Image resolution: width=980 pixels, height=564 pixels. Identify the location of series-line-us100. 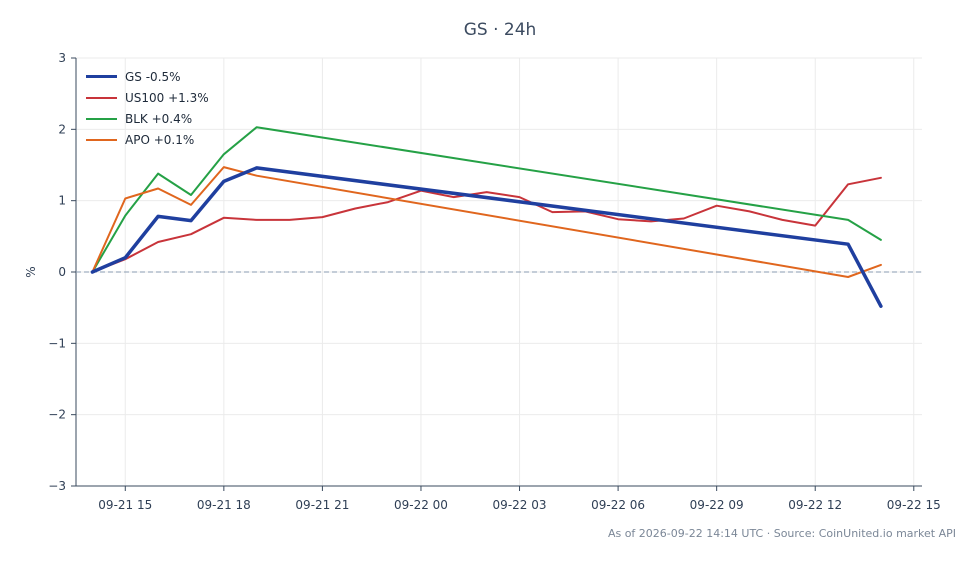
(486, 224).